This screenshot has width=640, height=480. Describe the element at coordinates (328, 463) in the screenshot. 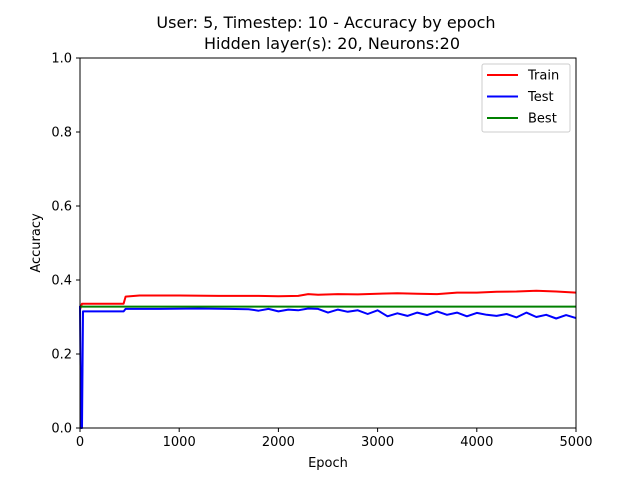

I see `x-axis-label: Epoch` at that location.